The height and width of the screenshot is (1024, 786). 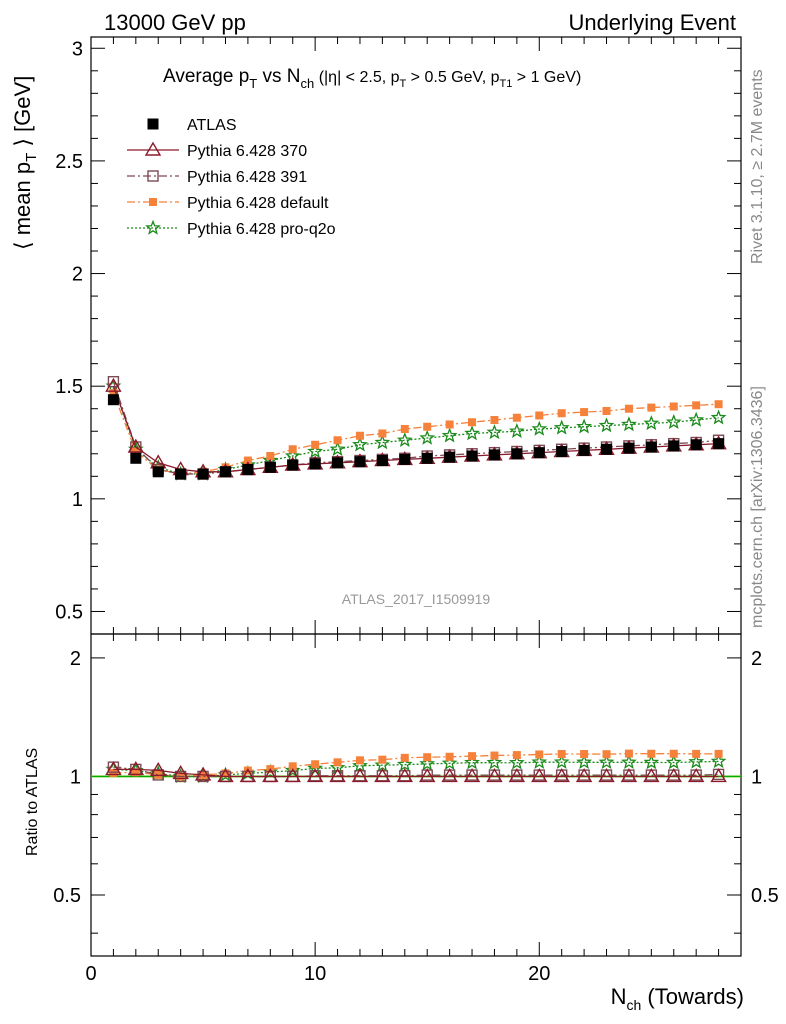 What do you see at coordinates (153, 202) in the screenshot?
I see `legend-marker-default` at bounding box center [153, 202].